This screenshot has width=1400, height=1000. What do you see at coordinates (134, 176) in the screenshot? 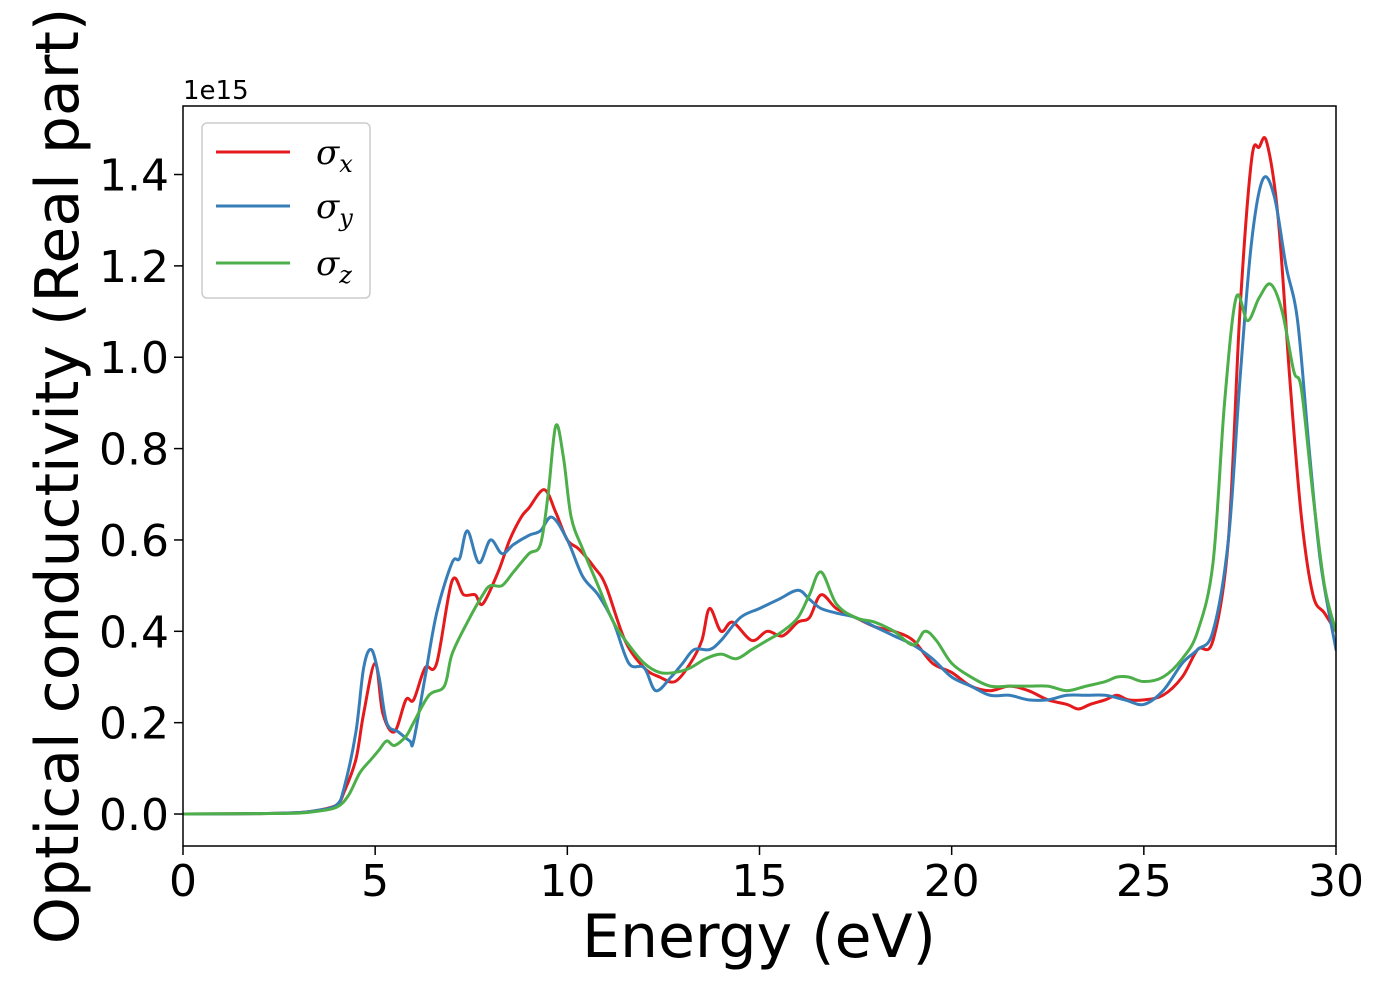
I see `y-tick-label: 1.4` at bounding box center [134, 176].